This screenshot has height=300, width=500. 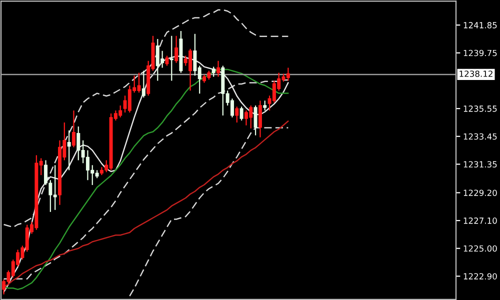 What do you see at coordinates (476, 73) in the screenshot?
I see `ref-line-label: 1238.12` at bounding box center [476, 73].